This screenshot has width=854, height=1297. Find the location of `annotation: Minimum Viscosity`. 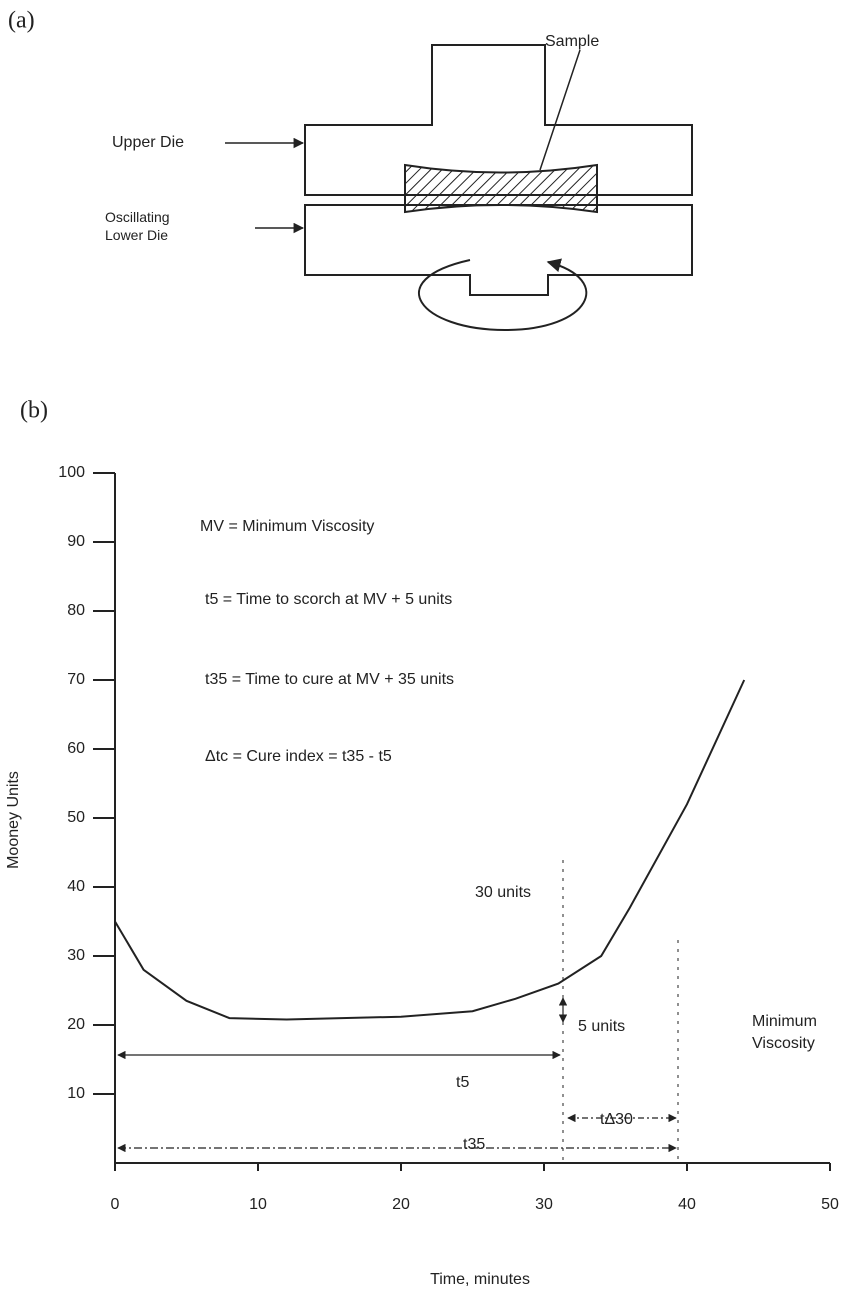

annotation: Minimum Viscosity is located at coordinates (784, 1032).